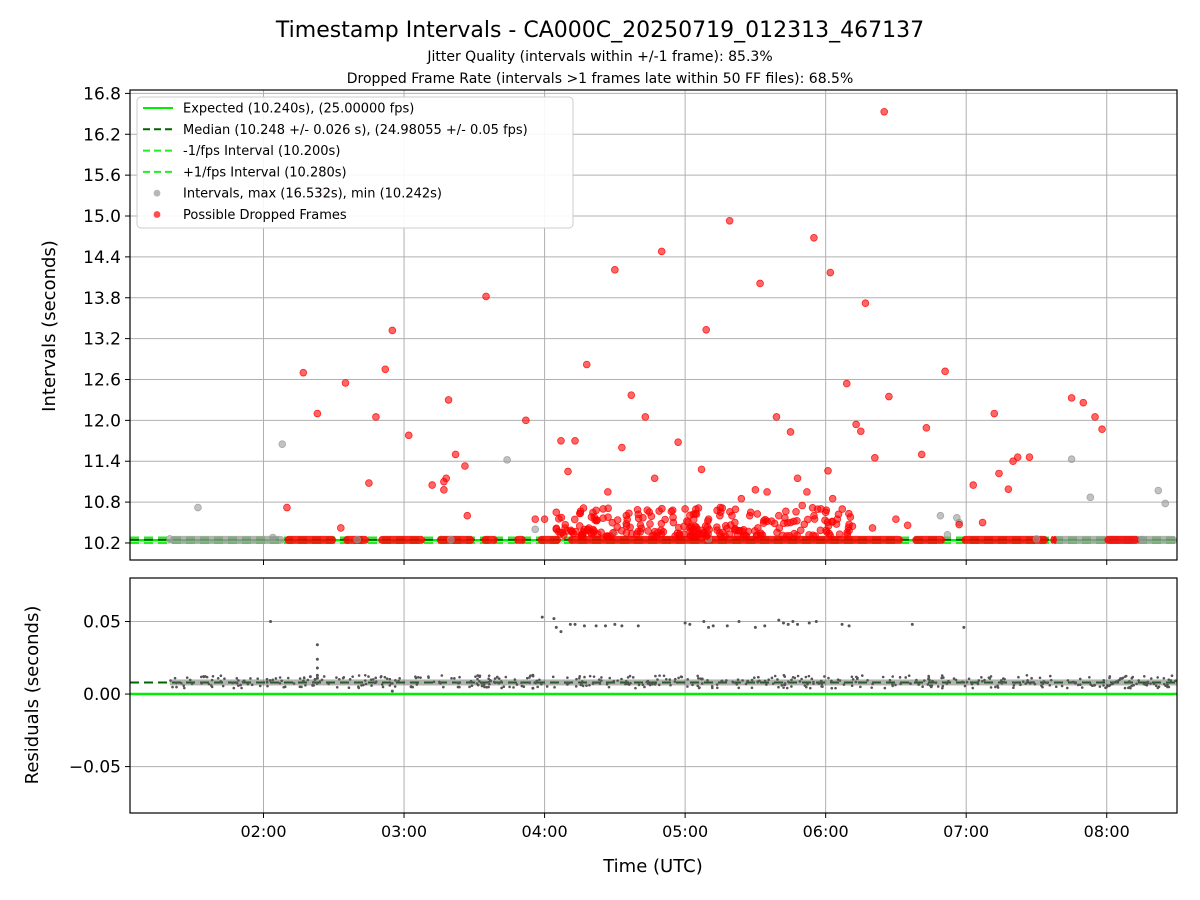  I want to click on top-y-tick-label: 16.2, so click(102, 135).